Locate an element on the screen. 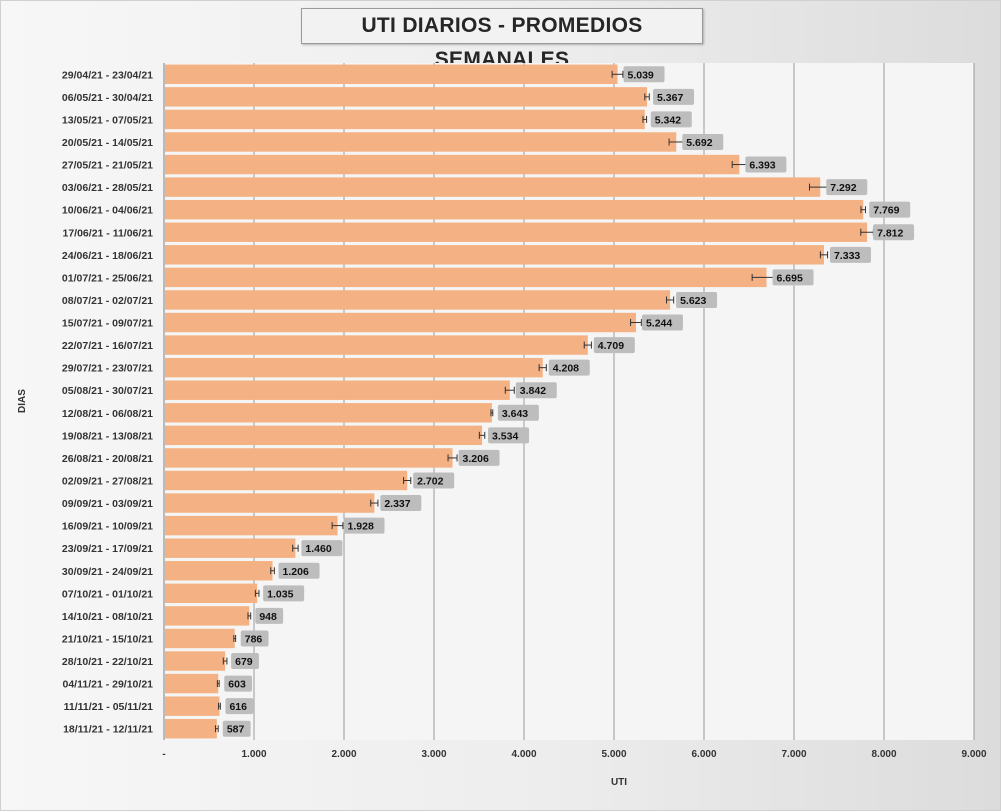 This screenshot has height=812, width=1001. x-tick-label: 1.000 is located at coordinates (253, 754).